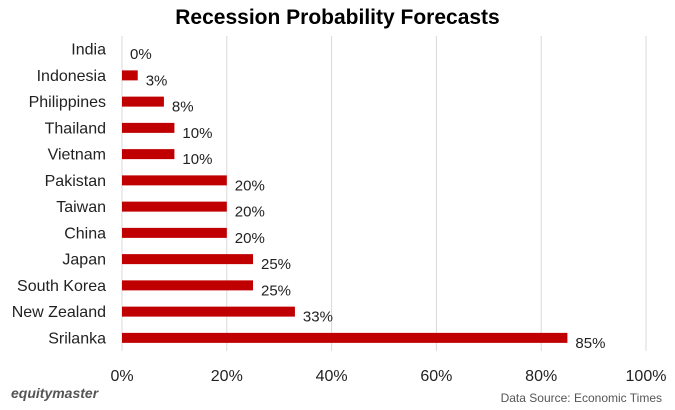 The height and width of the screenshot is (410, 675). What do you see at coordinates (646, 376) in the screenshot?
I see `x-tick-label: 100%` at bounding box center [646, 376].